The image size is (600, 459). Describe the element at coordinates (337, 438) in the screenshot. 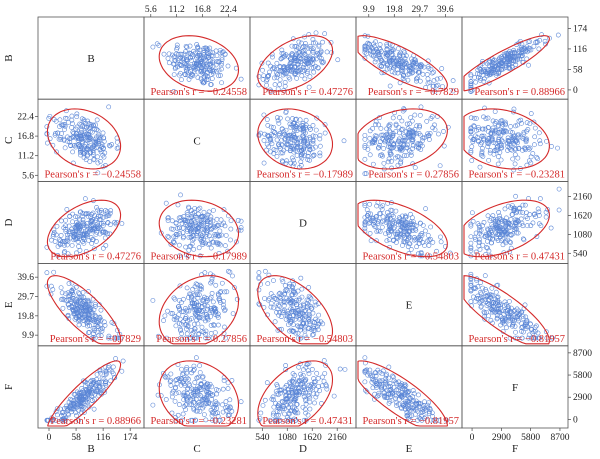

I see `x-tick-label: 2160` at that location.